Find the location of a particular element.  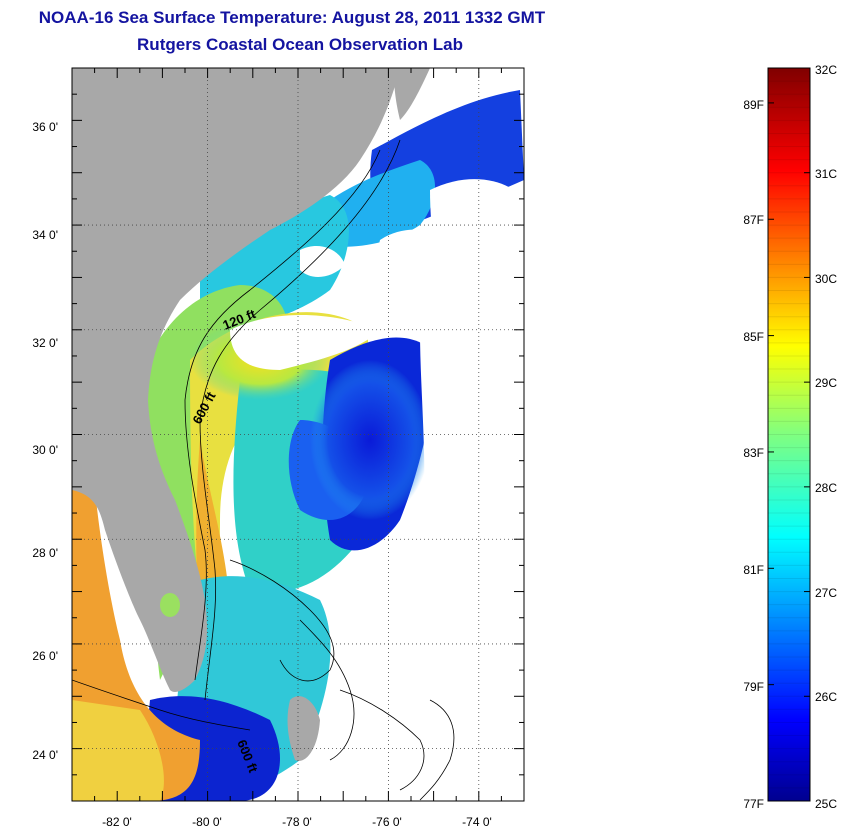

celsius-label: 30C is located at coordinates (826, 279).